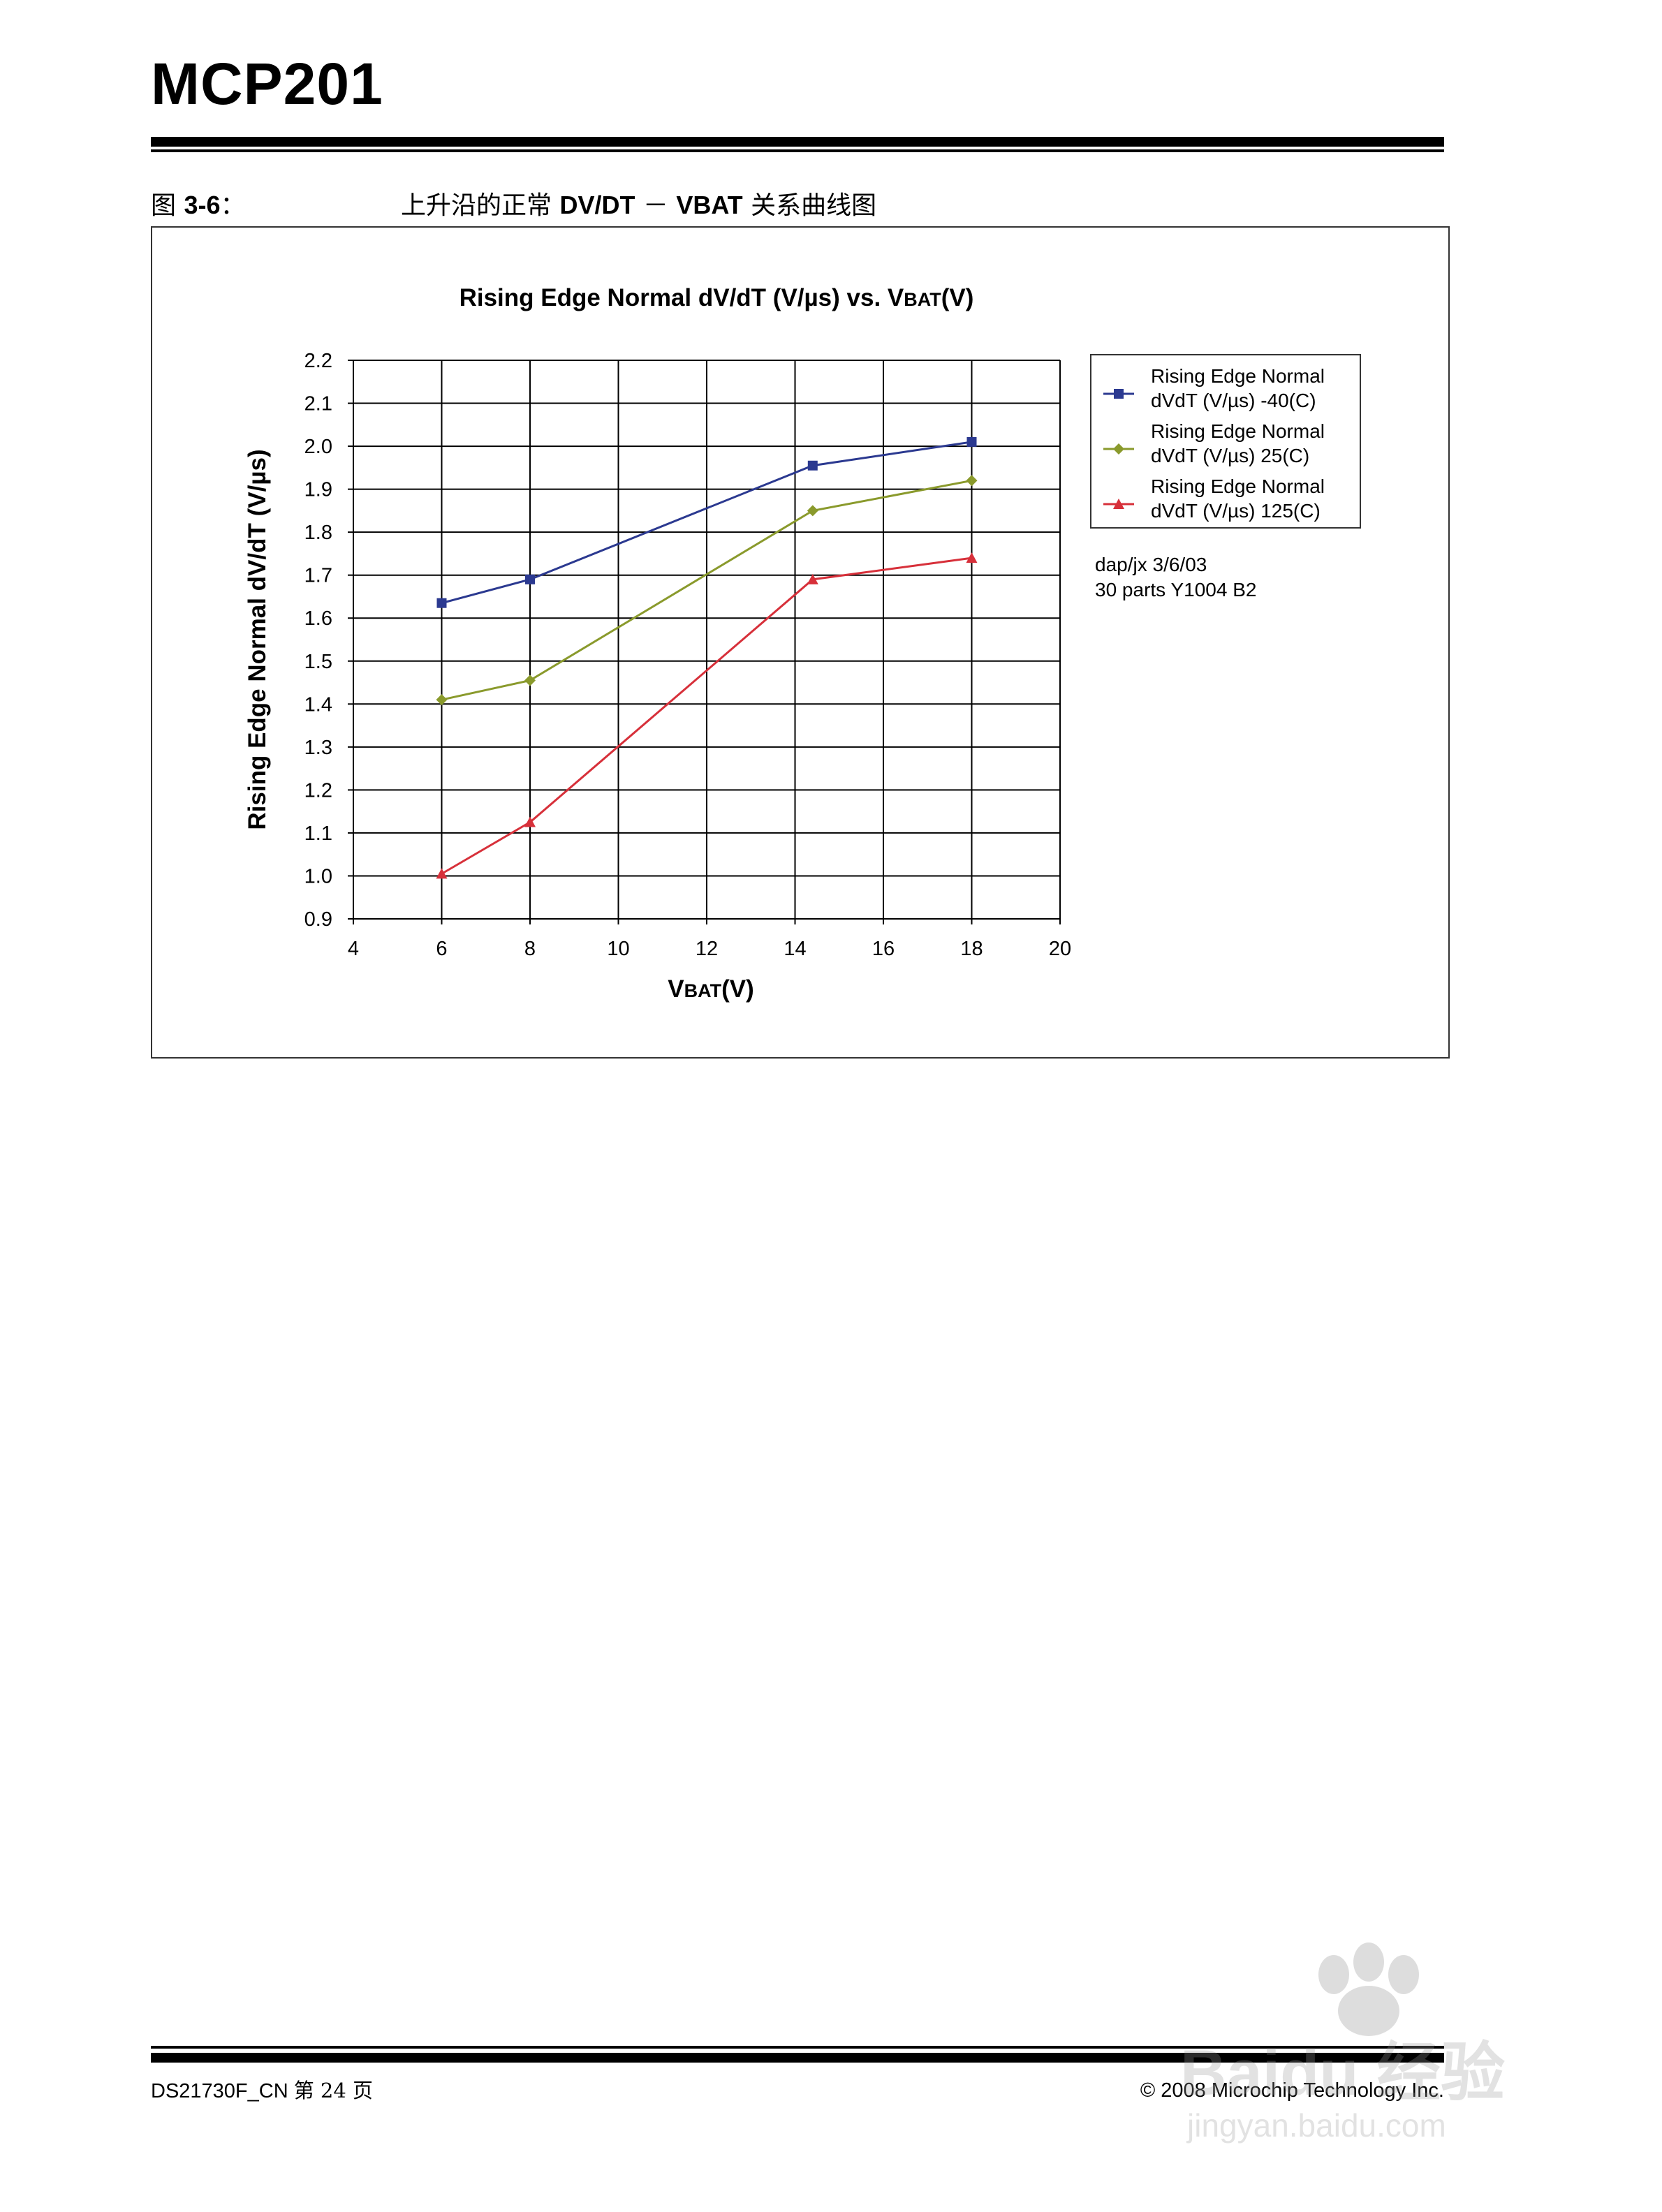 This screenshot has width=1662, height=2212. What do you see at coordinates (1368, 1989) in the screenshot?
I see `paw-icon` at bounding box center [1368, 1989].